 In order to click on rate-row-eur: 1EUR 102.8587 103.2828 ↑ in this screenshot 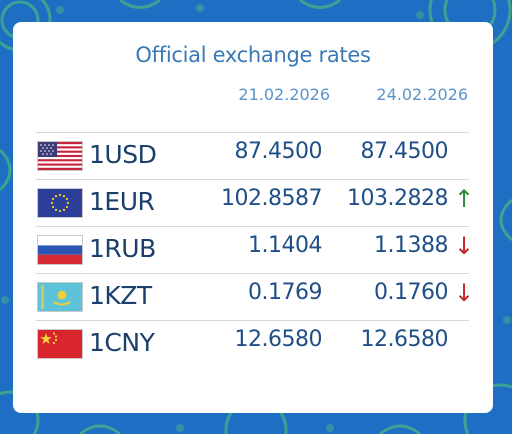, I will do `click(255, 203)`.